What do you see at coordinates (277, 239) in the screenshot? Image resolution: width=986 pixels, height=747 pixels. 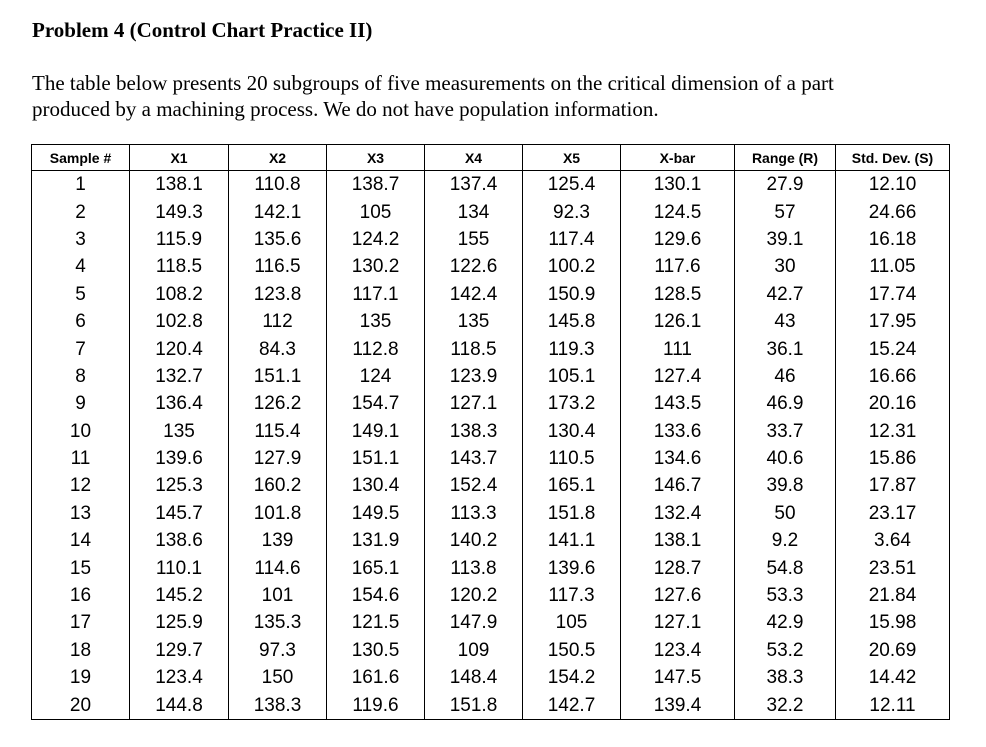 I see `cell-x2: 135.6` at bounding box center [277, 239].